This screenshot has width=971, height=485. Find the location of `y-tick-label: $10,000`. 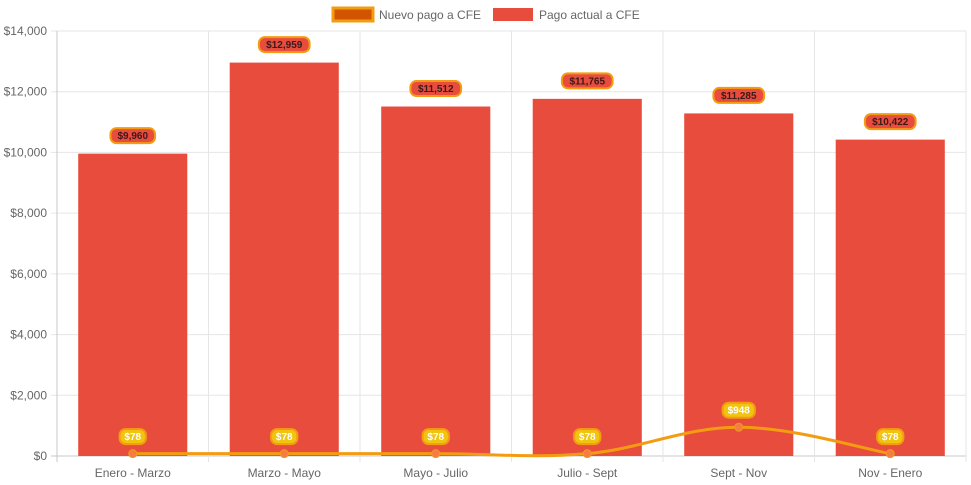

y-tick-label: $10,000 is located at coordinates (26, 152).